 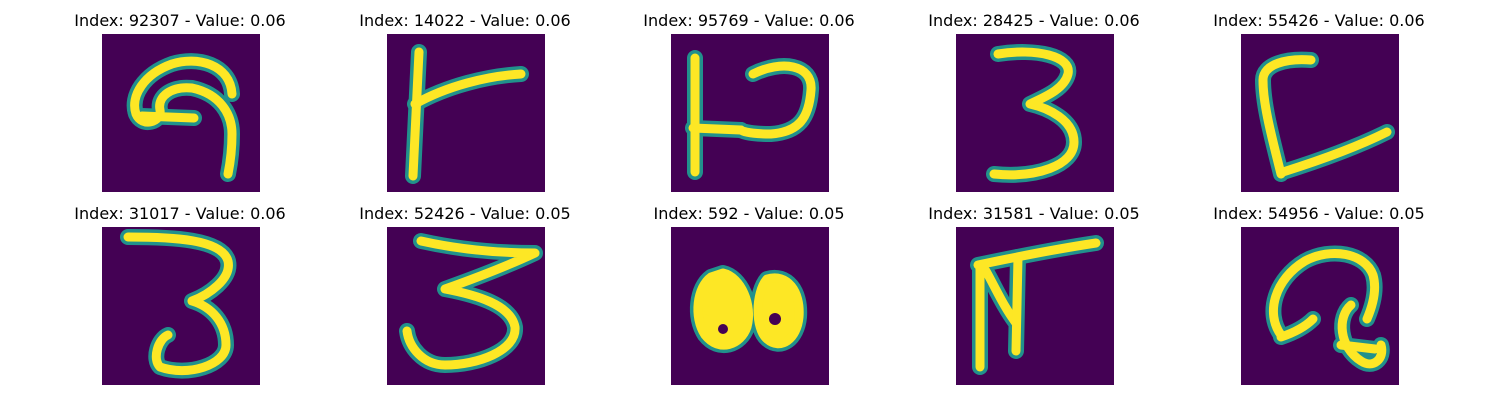 I want to click on image-panel: Index: 31581 - Value: 0.05, so click(x=1034, y=300).